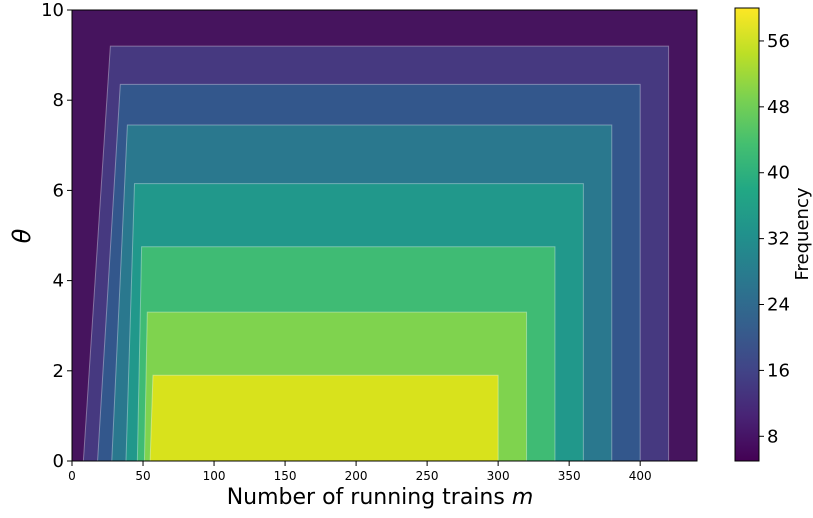  Describe the element at coordinates (285, 476) in the screenshot. I see `x-tick-label: 150` at that location.